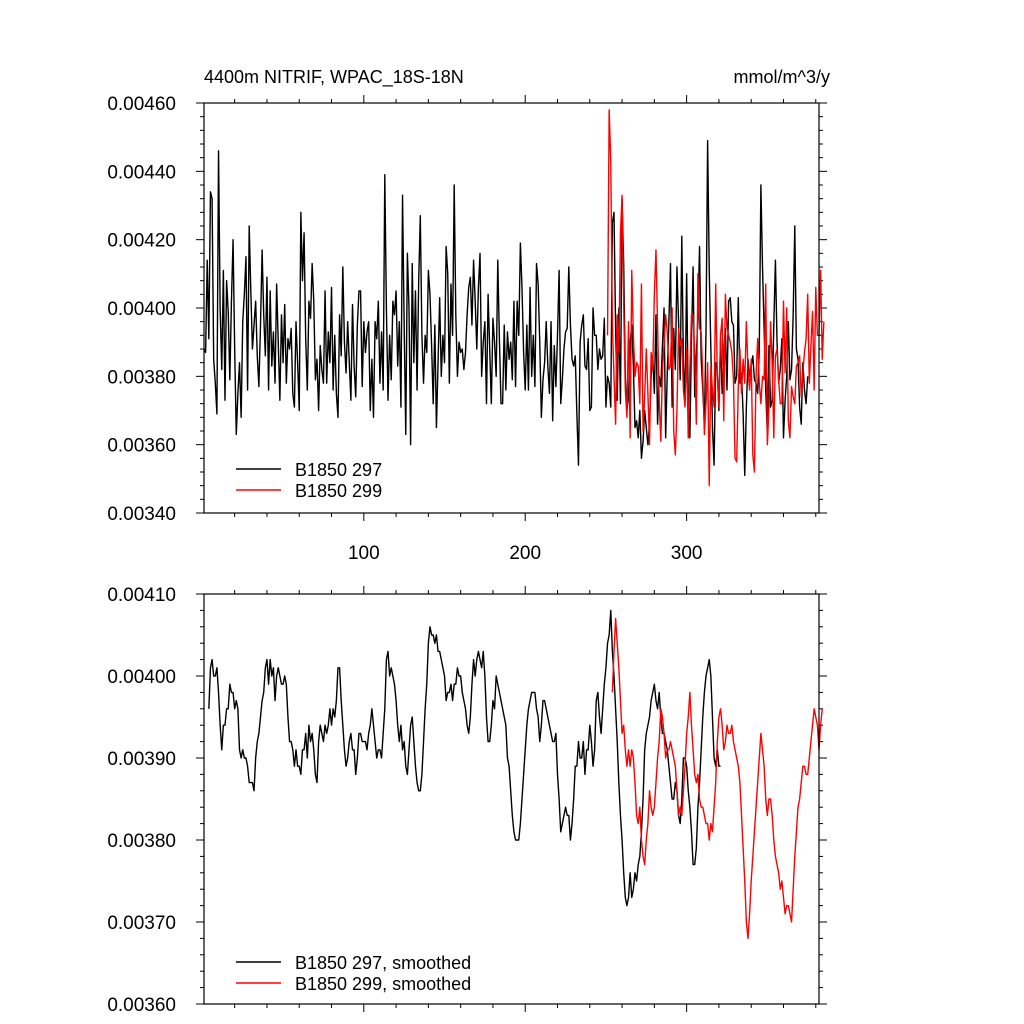 Image resolution: width=1024 pixels, height=1024 pixels. What do you see at coordinates (141, 514) in the screenshot?
I see `top-ytick-label: 0.00340` at bounding box center [141, 514].